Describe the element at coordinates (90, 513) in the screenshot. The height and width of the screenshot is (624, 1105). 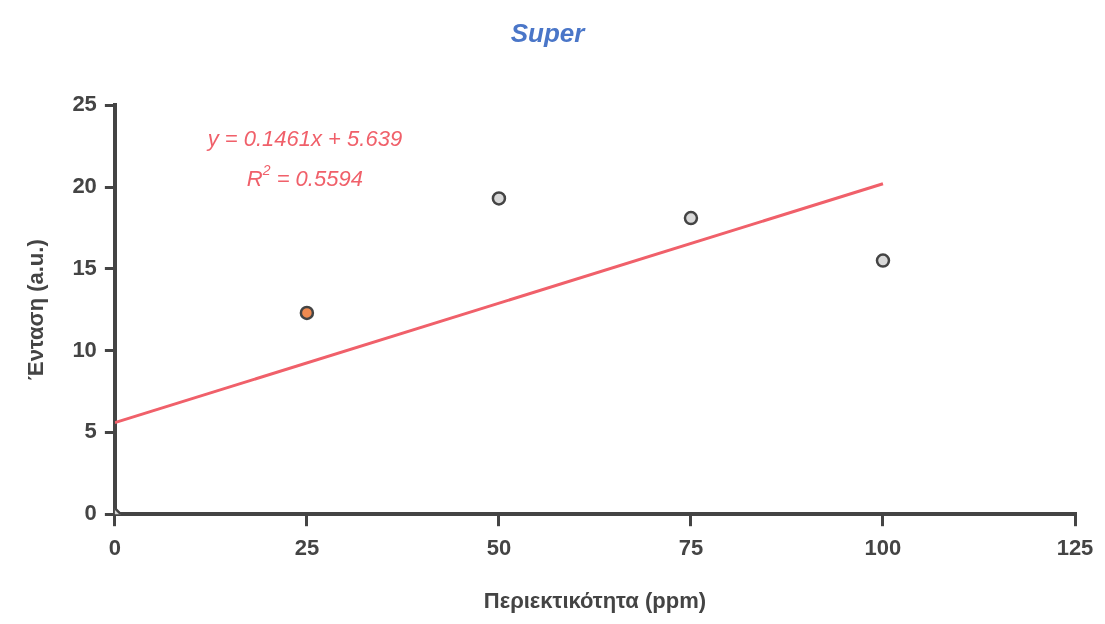
I see `y-tick-label: 0` at that location.